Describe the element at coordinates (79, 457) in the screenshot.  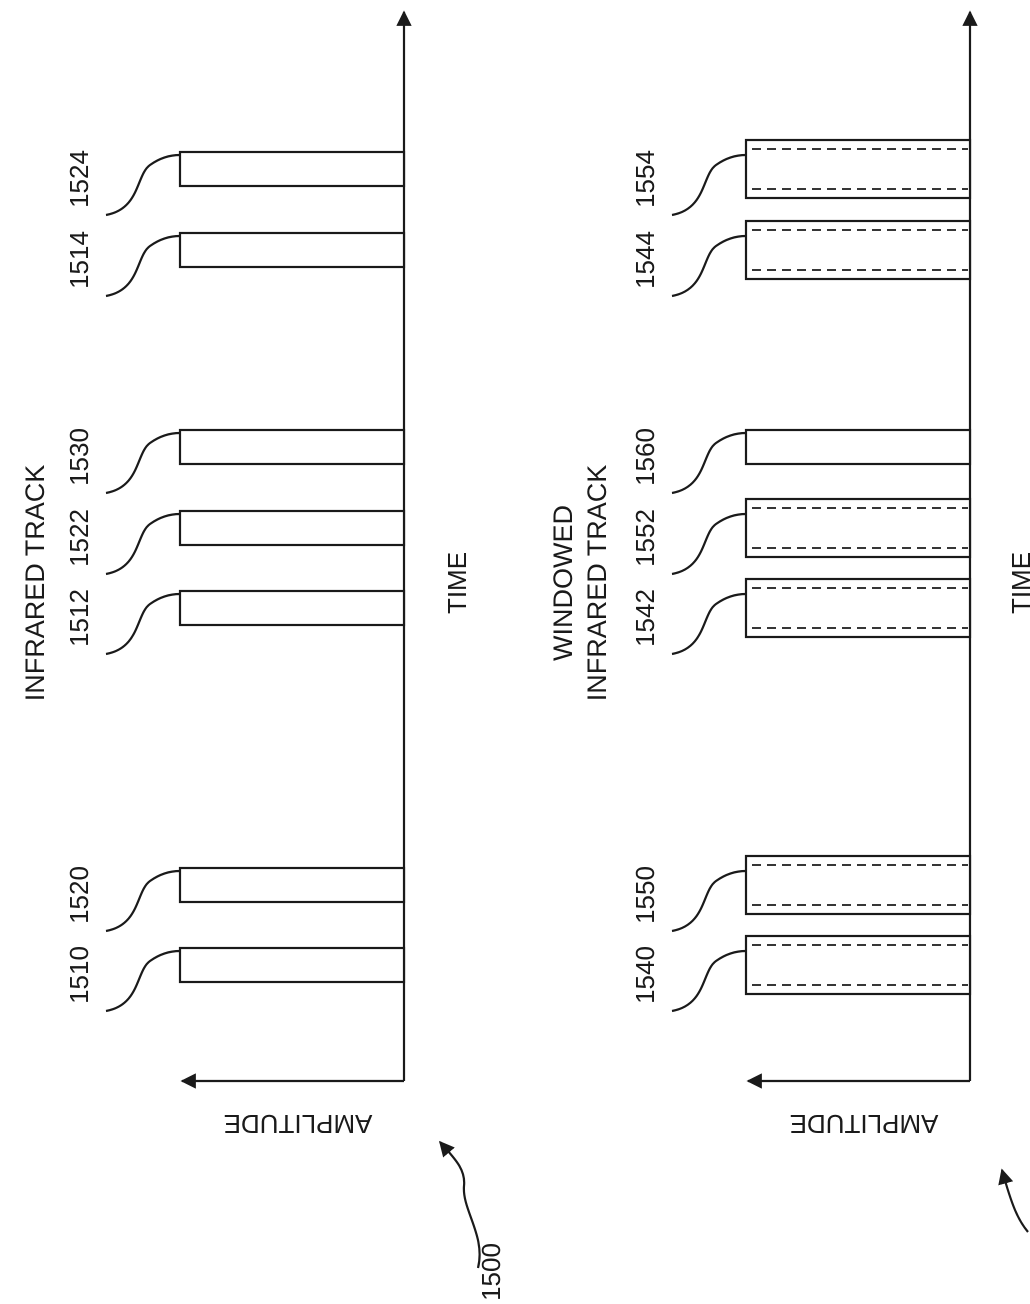
I see `pulse-reference-label: 1530` at that location.